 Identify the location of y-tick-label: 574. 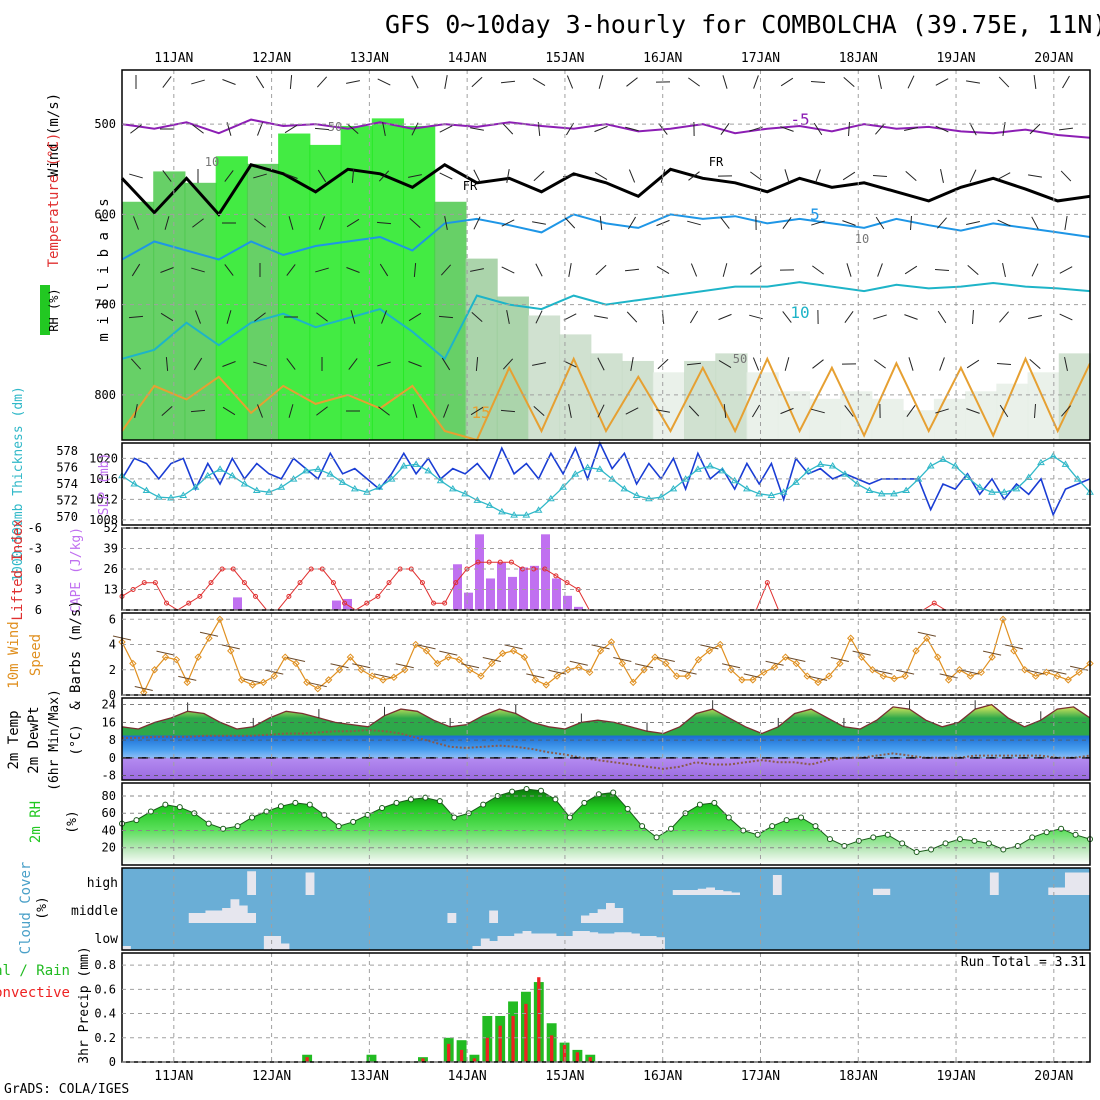
(67, 484).